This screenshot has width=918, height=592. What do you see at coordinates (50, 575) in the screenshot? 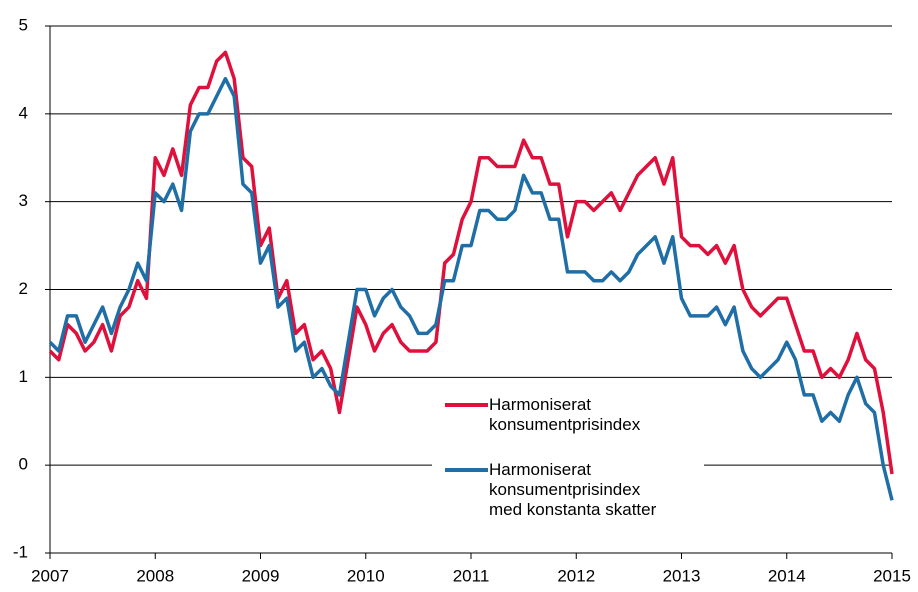
I see `x-tick-label: 2007` at bounding box center [50, 575].